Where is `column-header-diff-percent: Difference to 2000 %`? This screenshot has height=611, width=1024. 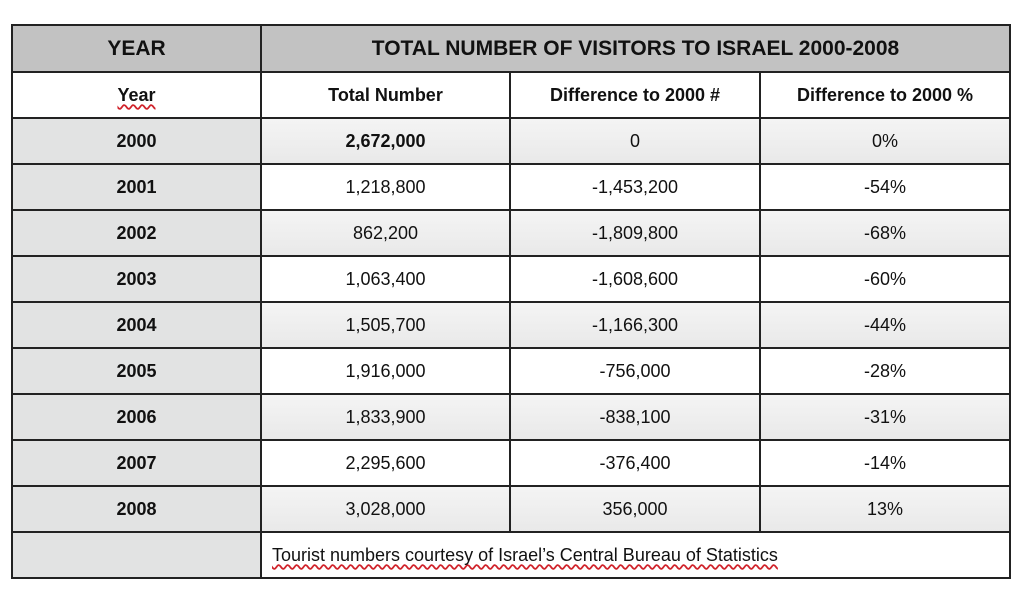 column-header-diff-percent: Difference to 2000 % is located at coordinates (885, 95).